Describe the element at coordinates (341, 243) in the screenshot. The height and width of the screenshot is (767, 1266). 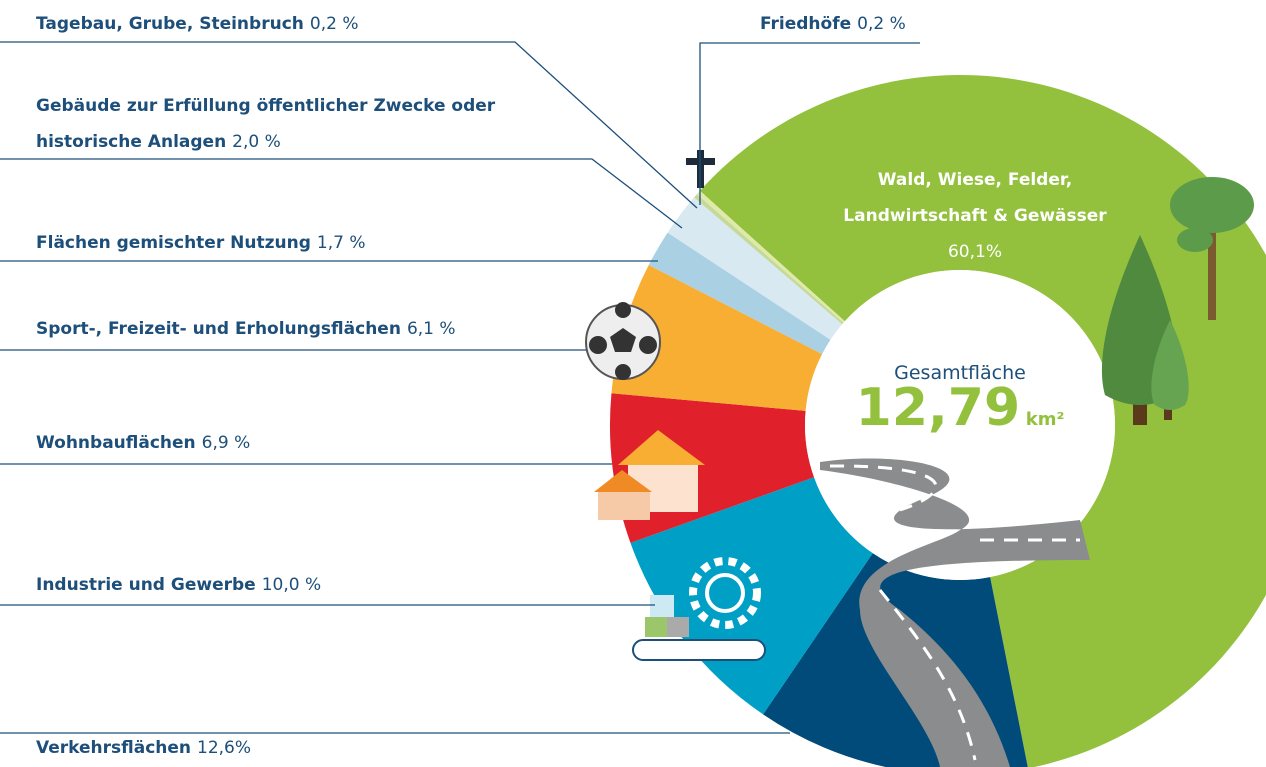
I see `value-label: 1,7 %` at that location.